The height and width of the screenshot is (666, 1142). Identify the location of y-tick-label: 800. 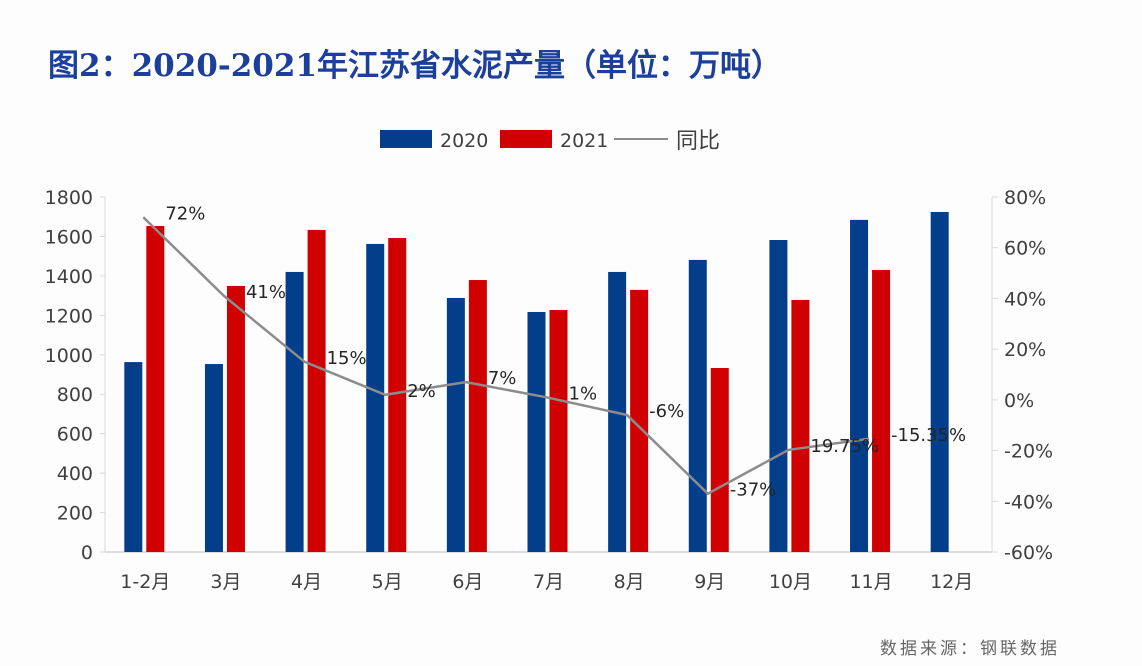
(75, 395).